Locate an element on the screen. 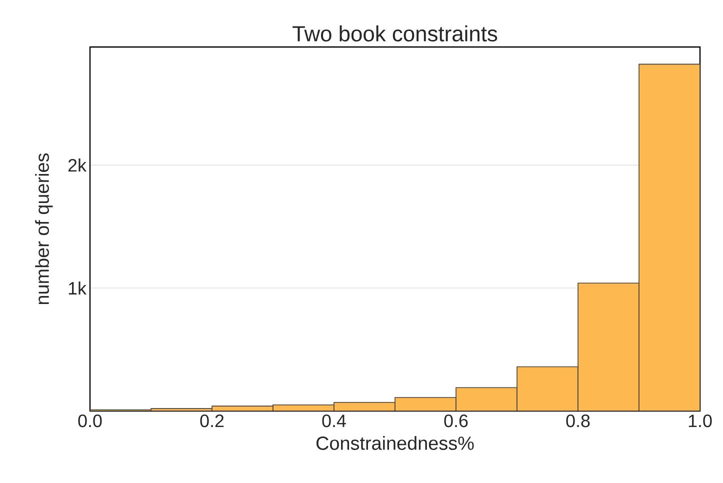 Image resolution: width=723 pixels, height=483 pixels. chart-title: Two book constraints is located at coordinates (395, 33).